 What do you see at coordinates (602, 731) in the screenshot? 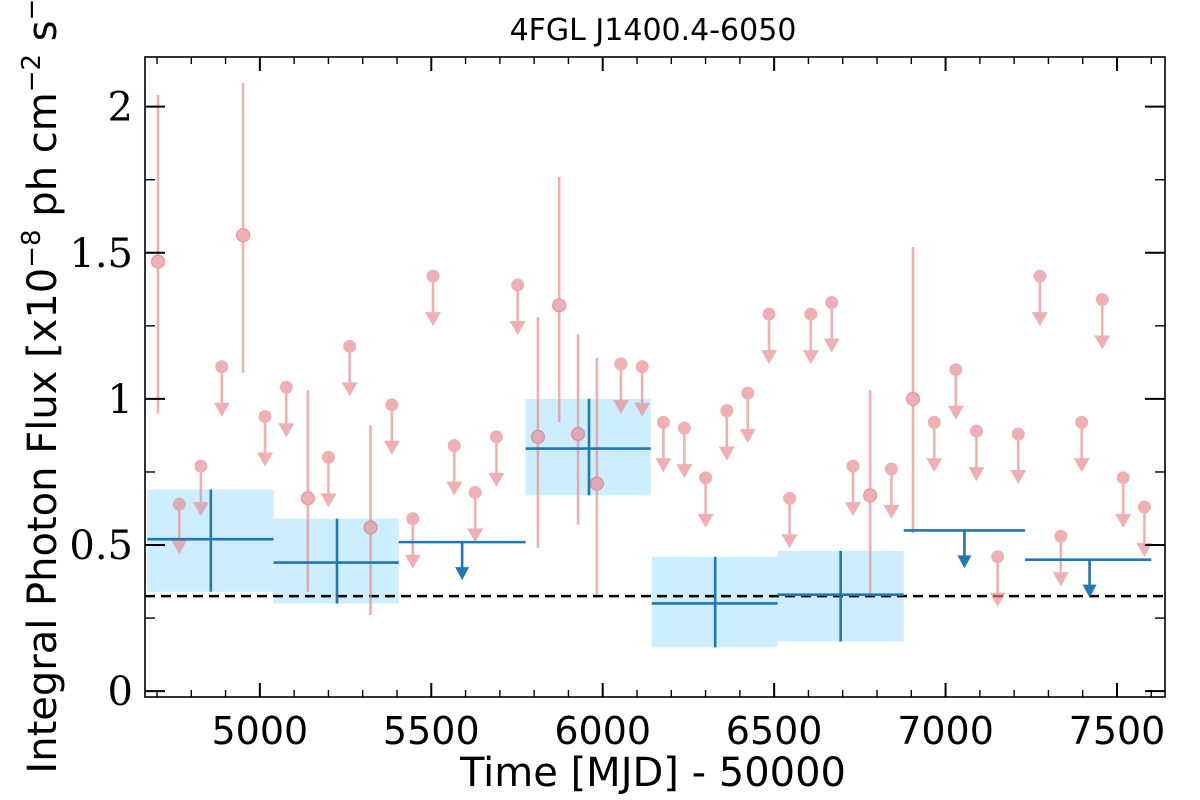
I see `x-tick-label: 6000` at bounding box center [602, 731].